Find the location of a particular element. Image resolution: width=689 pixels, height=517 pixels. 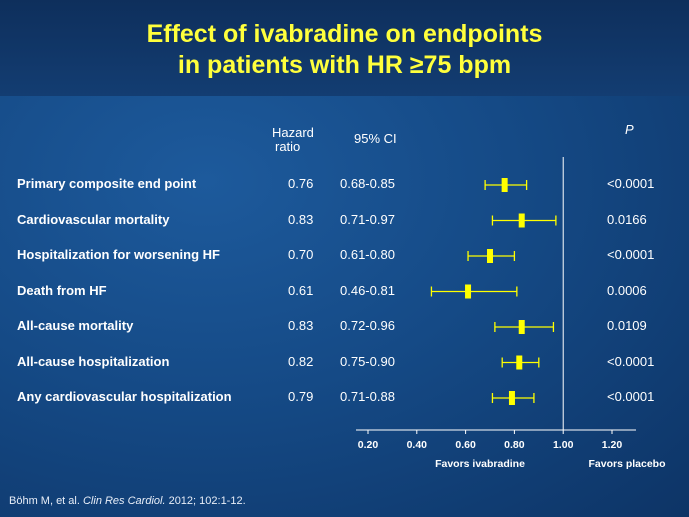

ci-range: 0.75-0.90 is located at coordinates (367, 361).